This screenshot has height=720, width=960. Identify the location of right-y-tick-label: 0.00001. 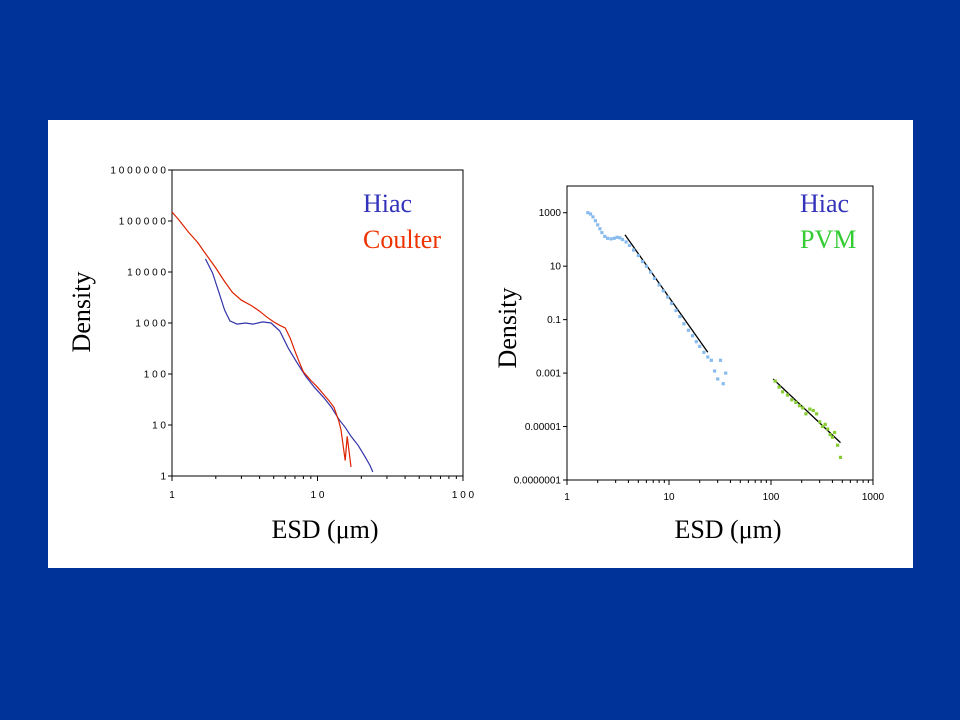
(543, 427).